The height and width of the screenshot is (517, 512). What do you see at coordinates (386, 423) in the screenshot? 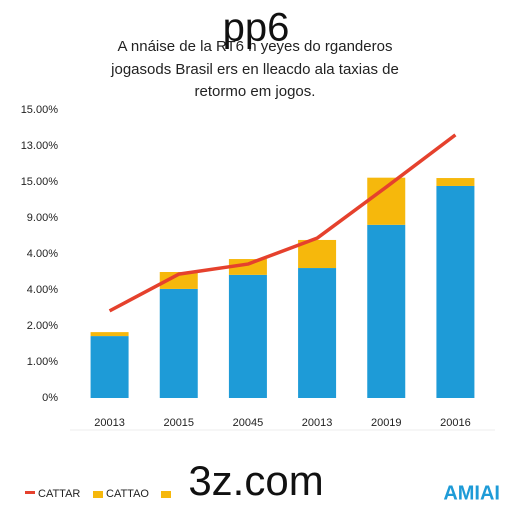
I see `x-tick-label: 20019` at bounding box center [386, 423].